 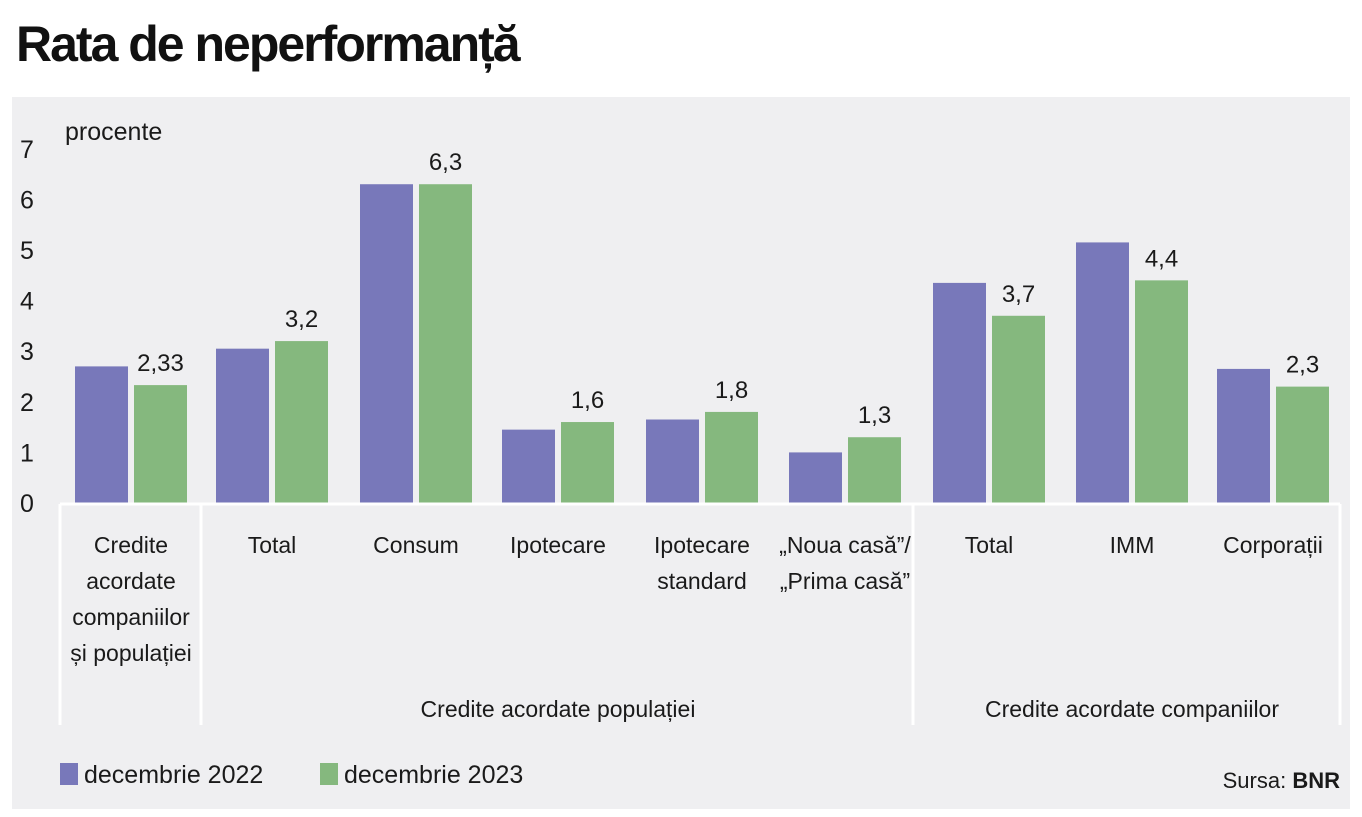 What do you see at coordinates (113, 132) in the screenshot?
I see `y-axis-unit-label: procente` at bounding box center [113, 132].